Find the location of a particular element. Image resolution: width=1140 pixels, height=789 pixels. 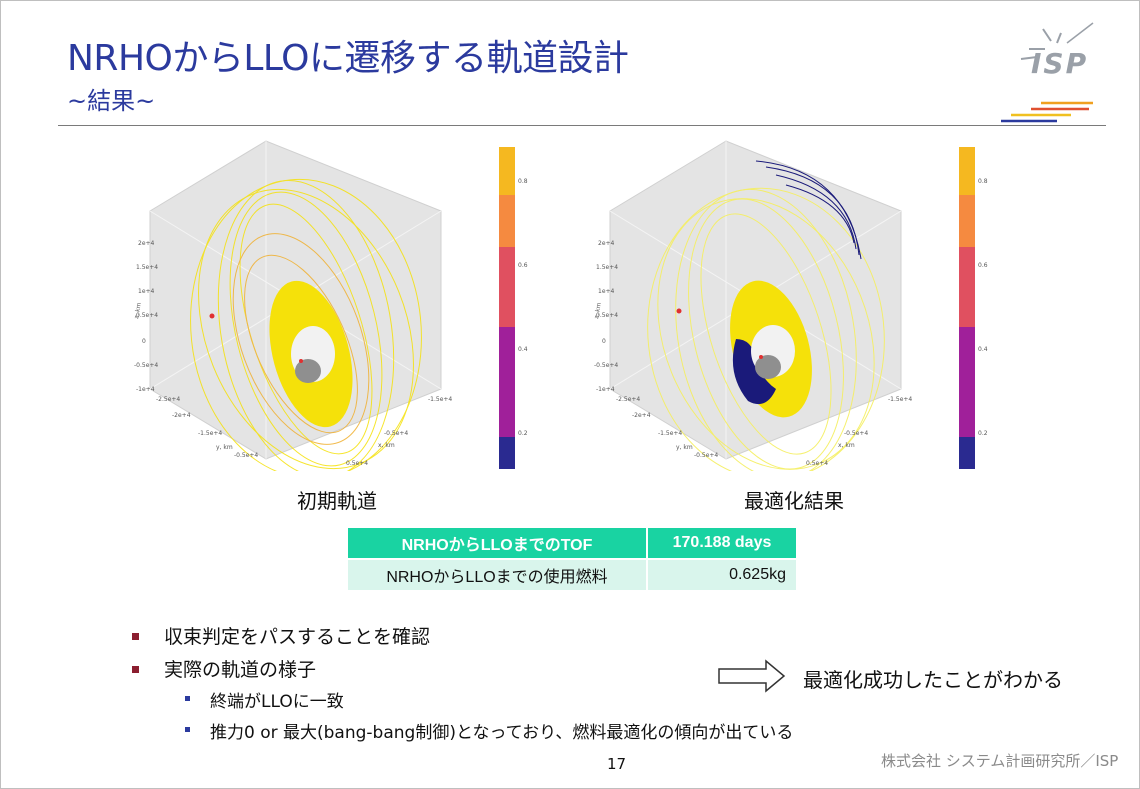

initial-orbit-caption: 初期軌道 is located at coordinates (337, 501).